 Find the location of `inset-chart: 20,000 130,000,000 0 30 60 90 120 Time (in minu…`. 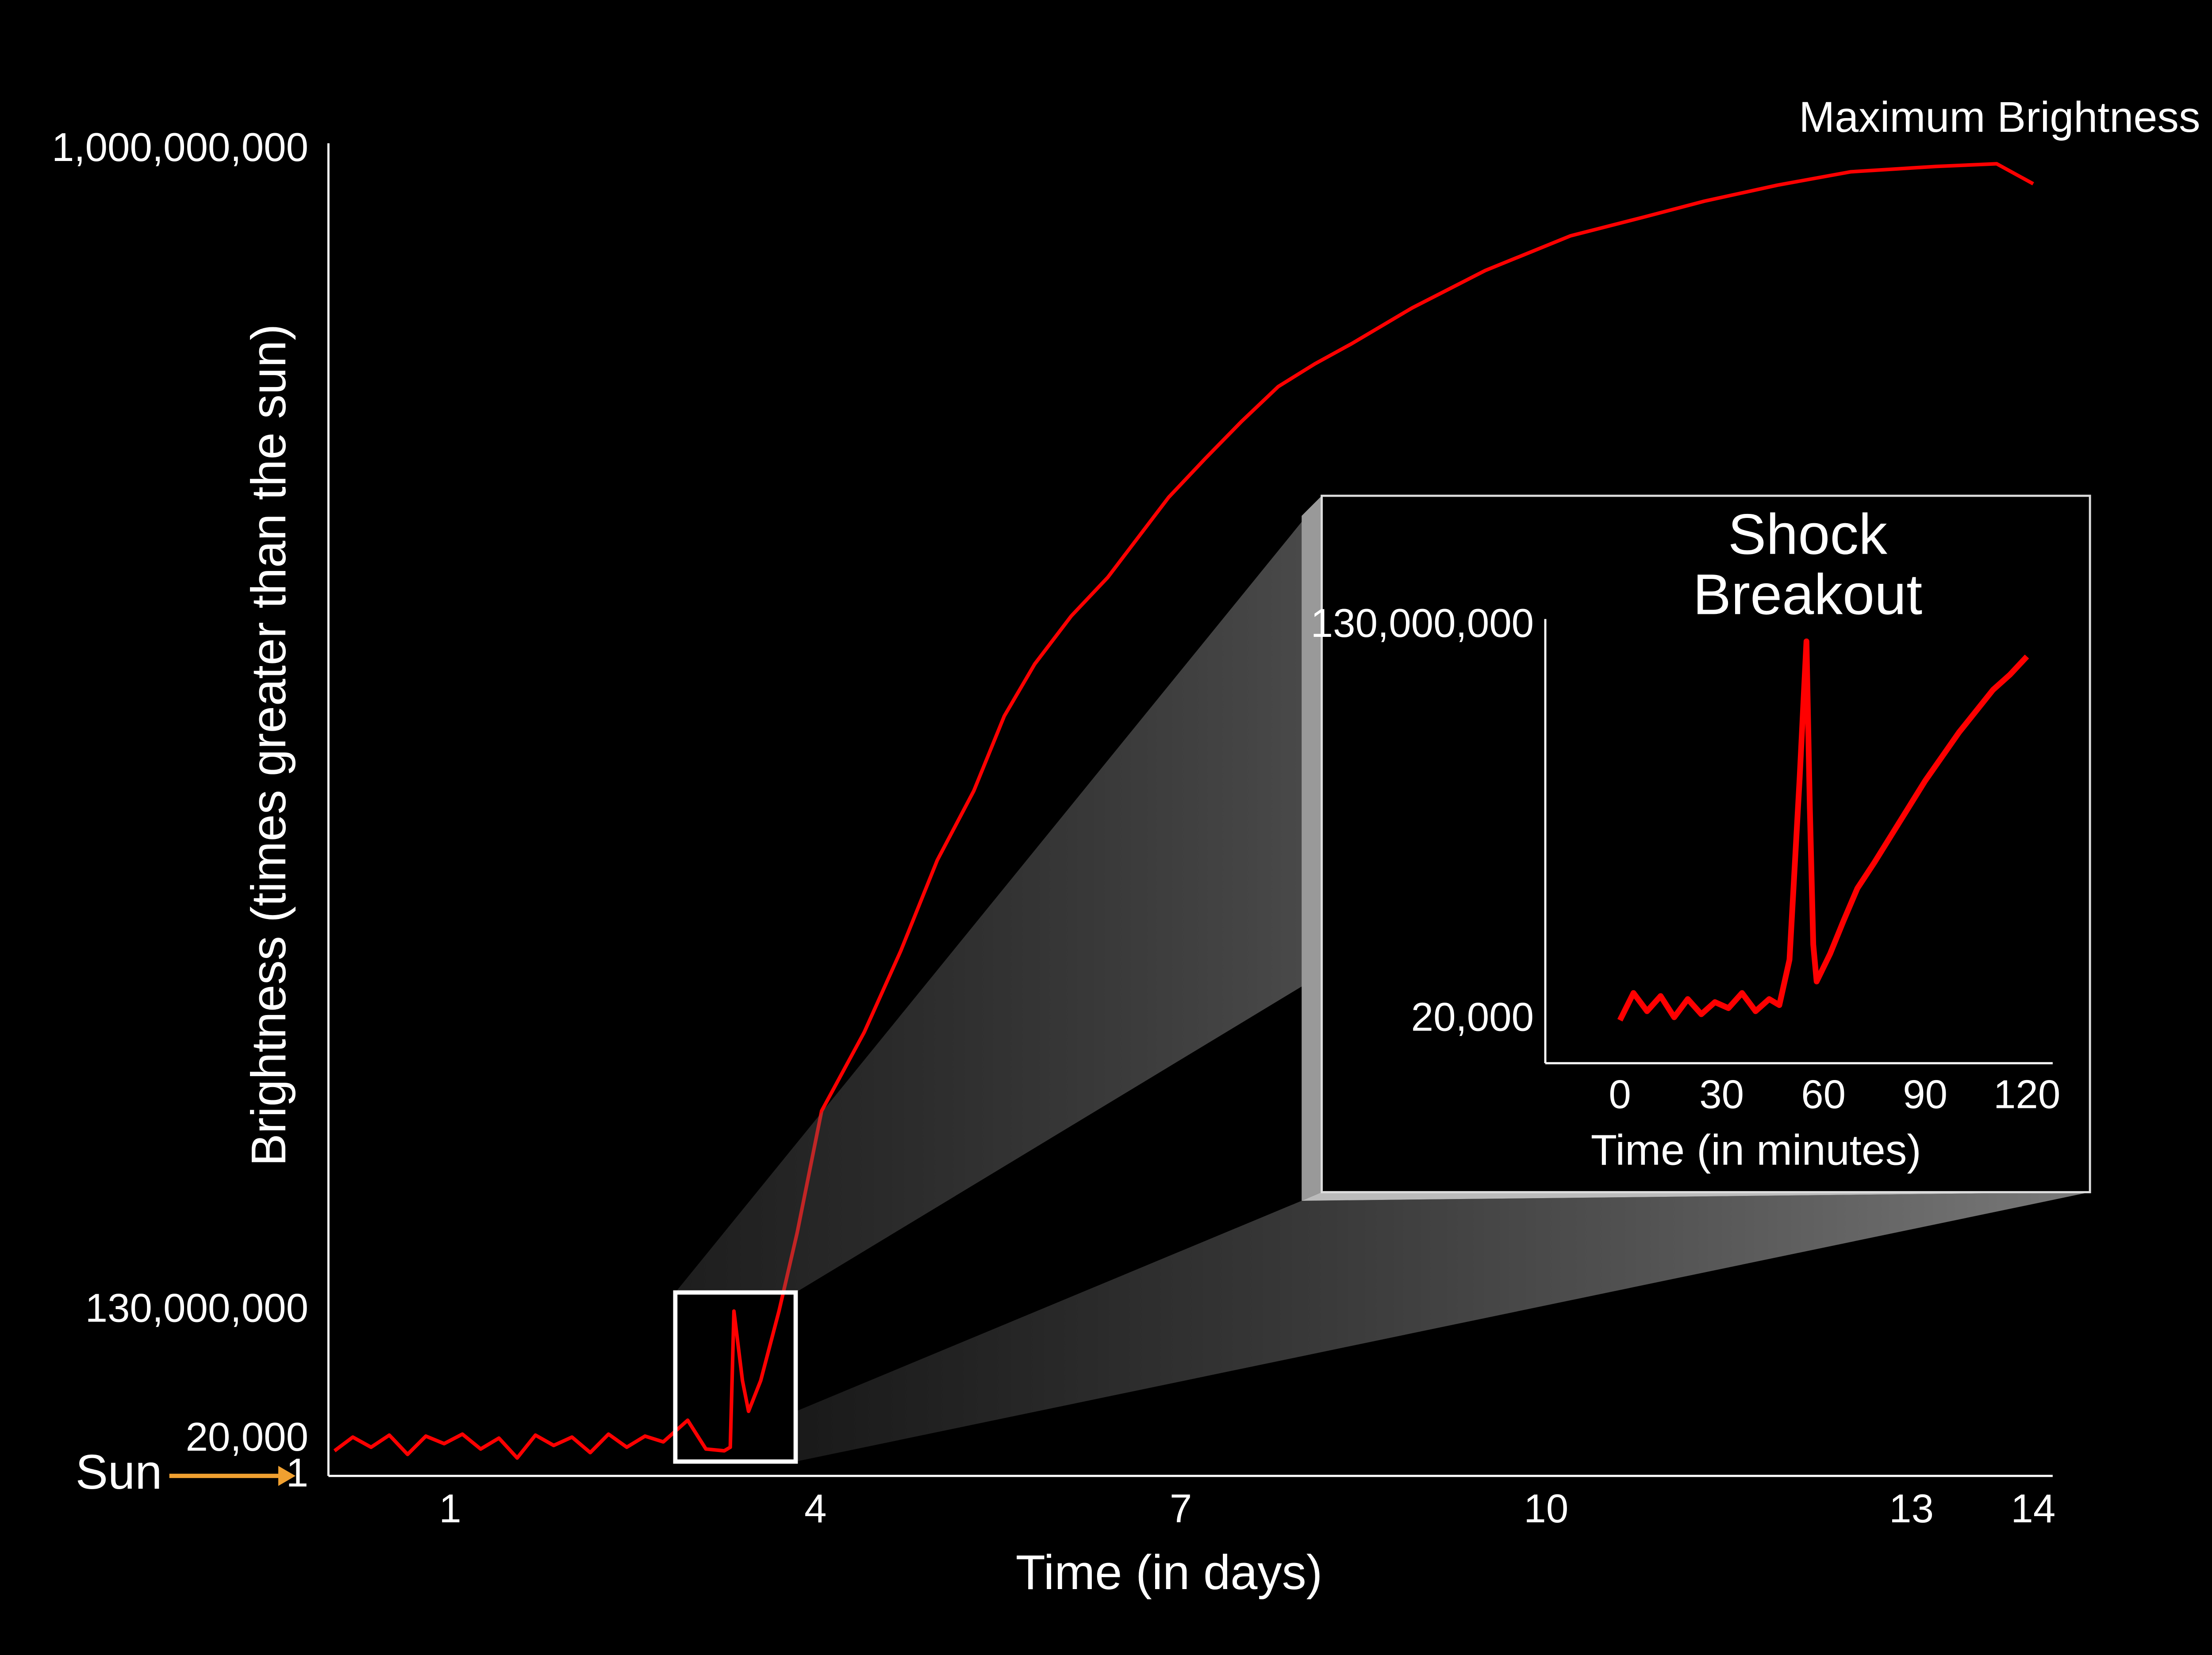

inset-chart: 20,000 130,000,000 0 30 60 90 120 Time (in minu… is located at coordinates (1686, 838).